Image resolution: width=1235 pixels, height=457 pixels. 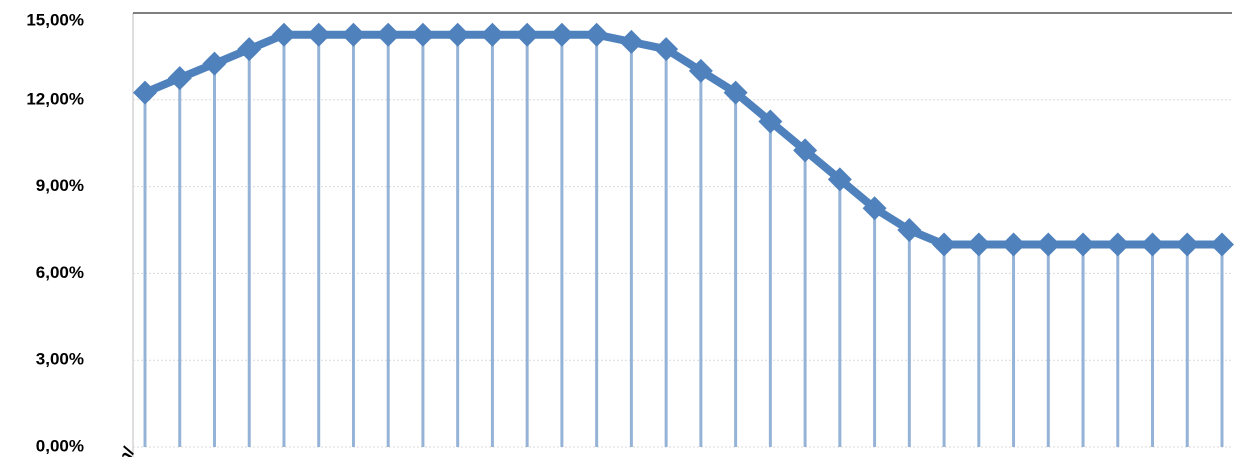 What do you see at coordinates (60, 445) in the screenshot?
I see `y-tick-label: 0,00%` at bounding box center [60, 445].